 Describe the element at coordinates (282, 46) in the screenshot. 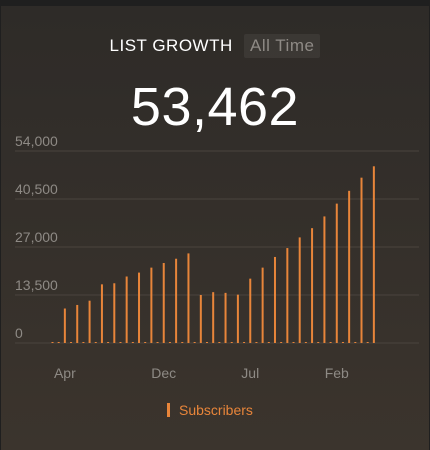

I see `time-range-selector: All Time` at that location.